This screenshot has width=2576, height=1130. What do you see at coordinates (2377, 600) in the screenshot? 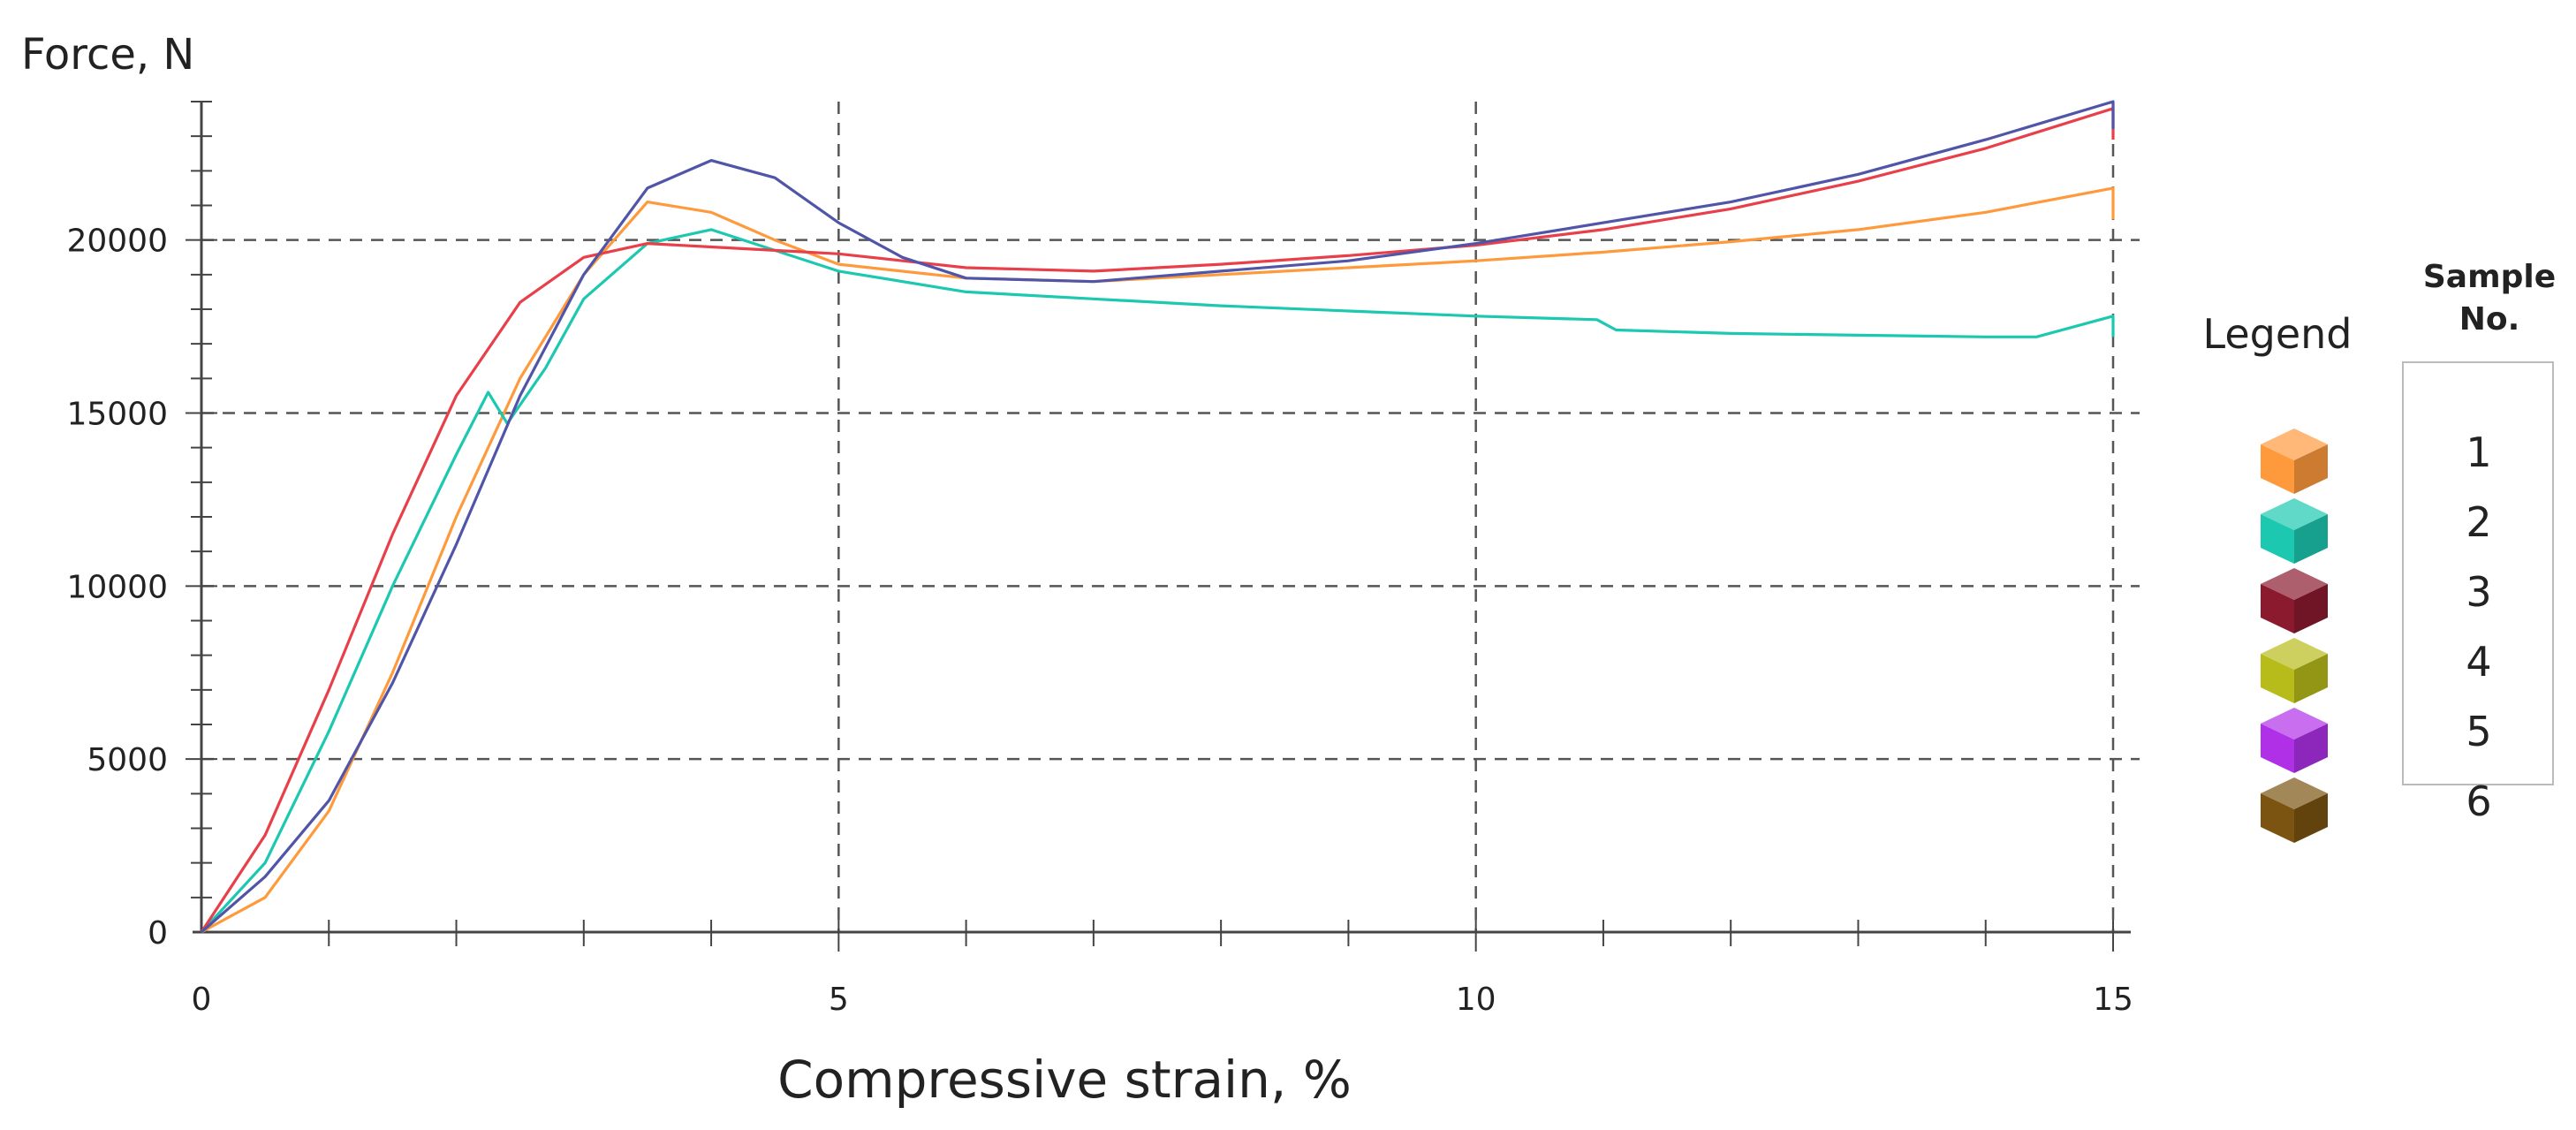
I see `legend-entry-3: 3` at bounding box center [2377, 600].